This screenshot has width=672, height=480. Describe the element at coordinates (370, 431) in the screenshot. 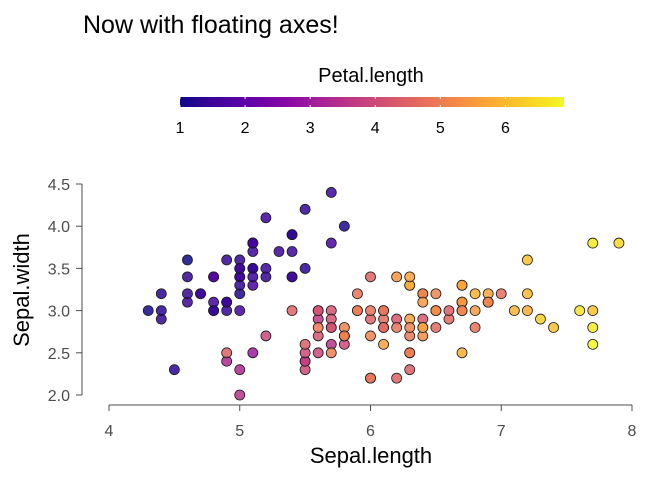

I see `x-tick-label: 6` at that location.